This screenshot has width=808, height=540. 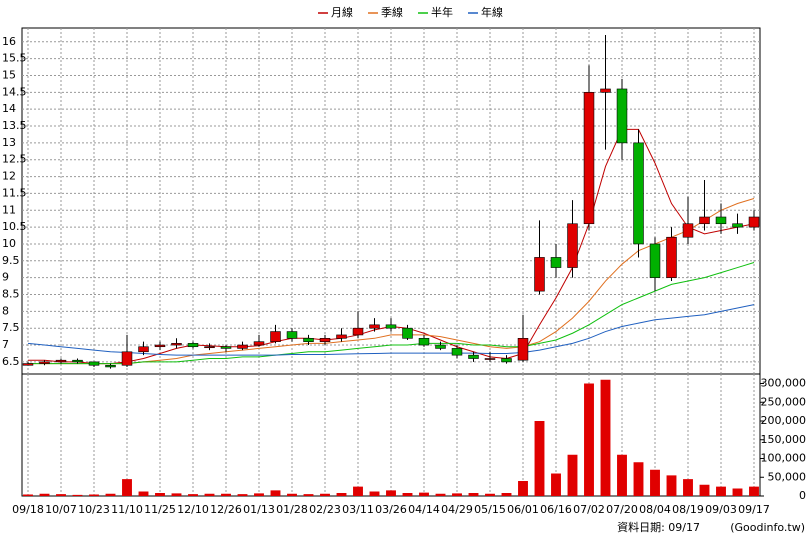 I want to click on x-tick-label: 11/25, so click(x=160, y=509).